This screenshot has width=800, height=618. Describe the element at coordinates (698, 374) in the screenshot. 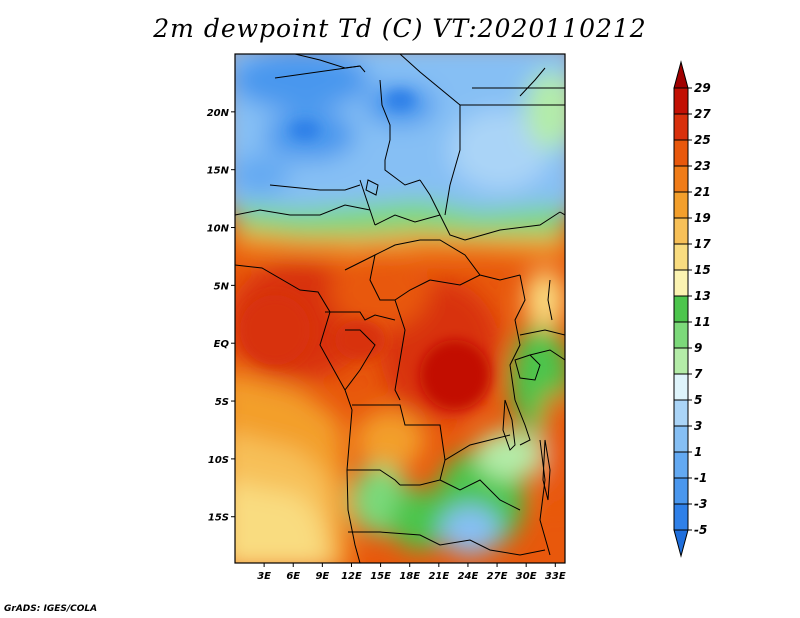

I see `colorbar-label: 7` at that location.